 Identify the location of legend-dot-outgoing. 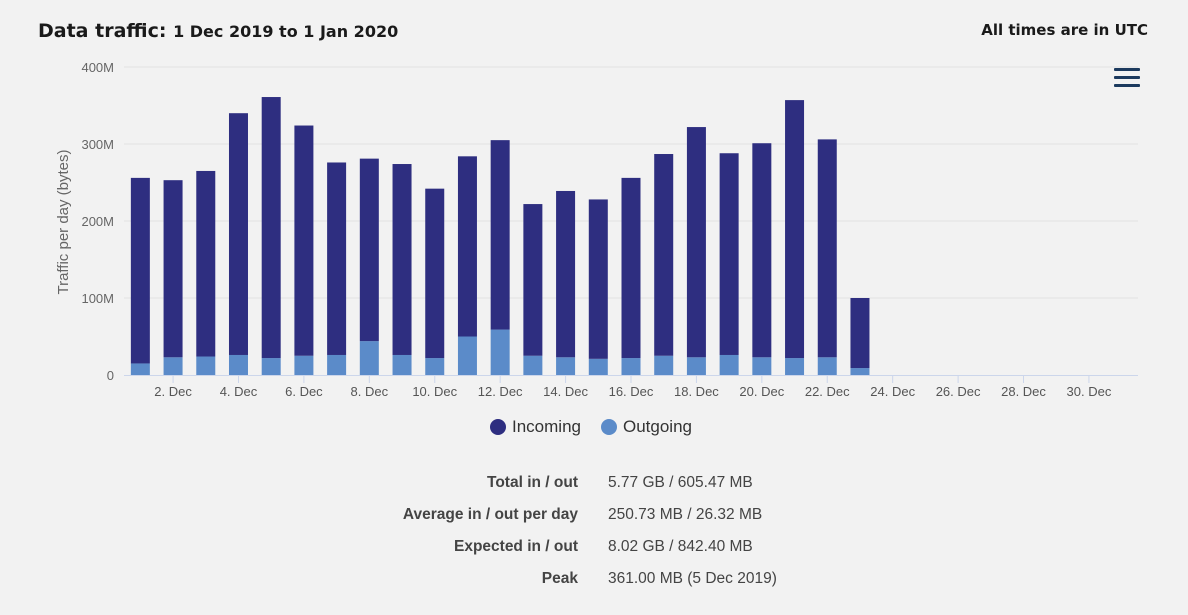
(608, 427).